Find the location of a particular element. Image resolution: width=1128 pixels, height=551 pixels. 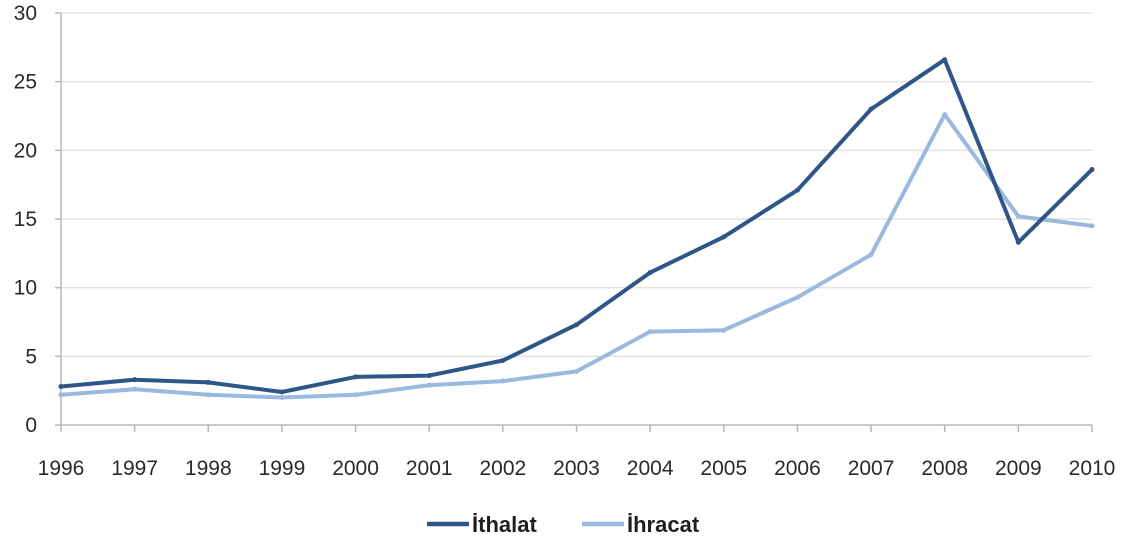

x-tick-label: 2009 is located at coordinates (1018, 468).